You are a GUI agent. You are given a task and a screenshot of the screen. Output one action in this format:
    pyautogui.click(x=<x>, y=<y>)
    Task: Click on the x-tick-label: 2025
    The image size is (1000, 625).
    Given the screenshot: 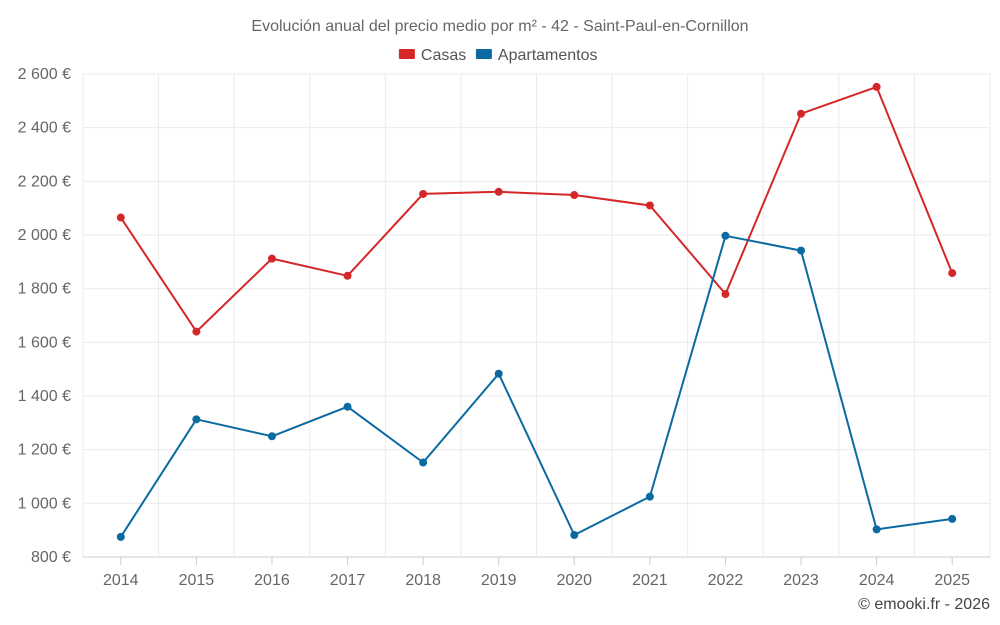 What is the action you would take?
    pyautogui.click(x=952, y=580)
    